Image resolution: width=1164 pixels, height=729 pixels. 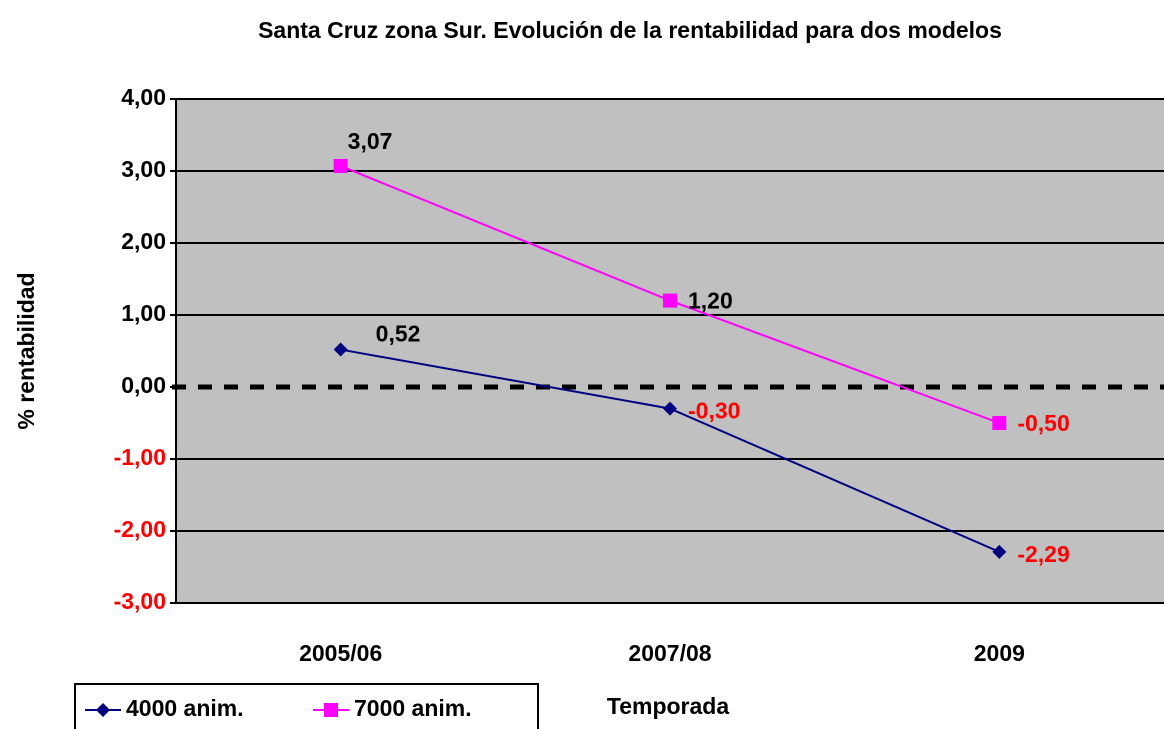 What do you see at coordinates (140, 601) in the screenshot?
I see `y-tick-label: -3,00` at bounding box center [140, 601].